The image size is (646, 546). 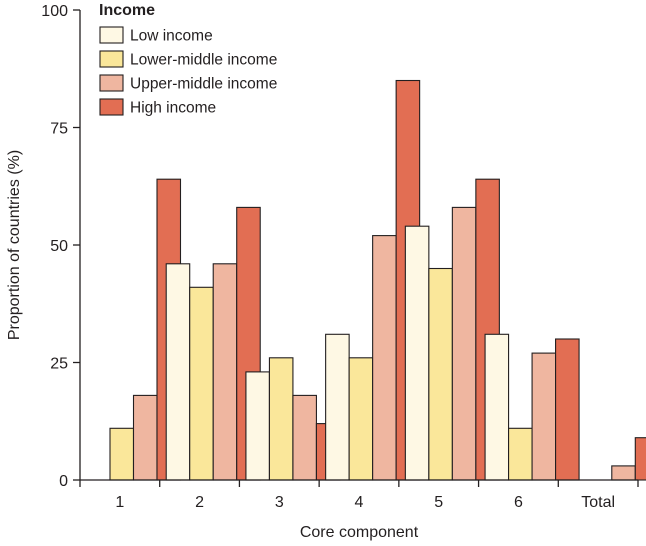 What do you see at coordinates (623, 473) in the screenshot?
I see `bar-7-upper-middle-income` at bounding box center [623, 473].